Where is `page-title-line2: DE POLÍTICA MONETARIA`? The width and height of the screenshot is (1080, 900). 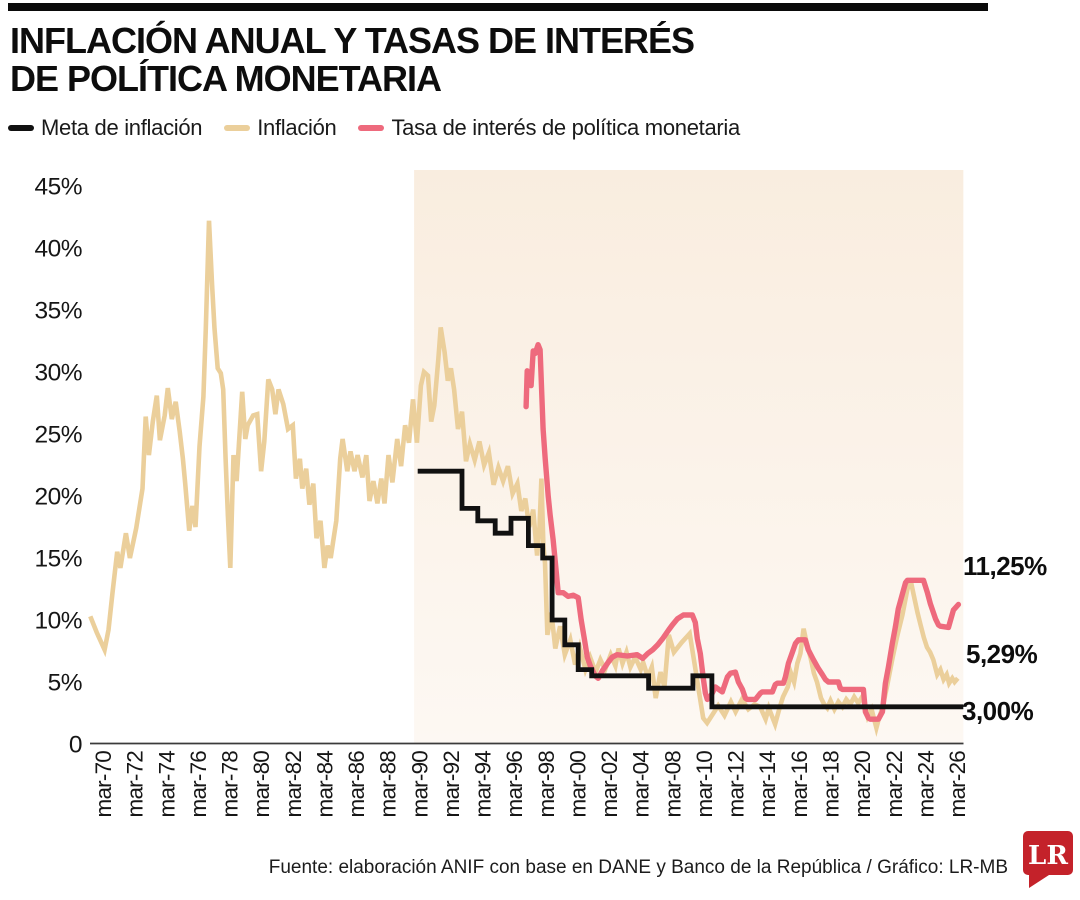
page-title-line2: DE POLÍTICA MONETARIA is located at coordinates (226, 78).